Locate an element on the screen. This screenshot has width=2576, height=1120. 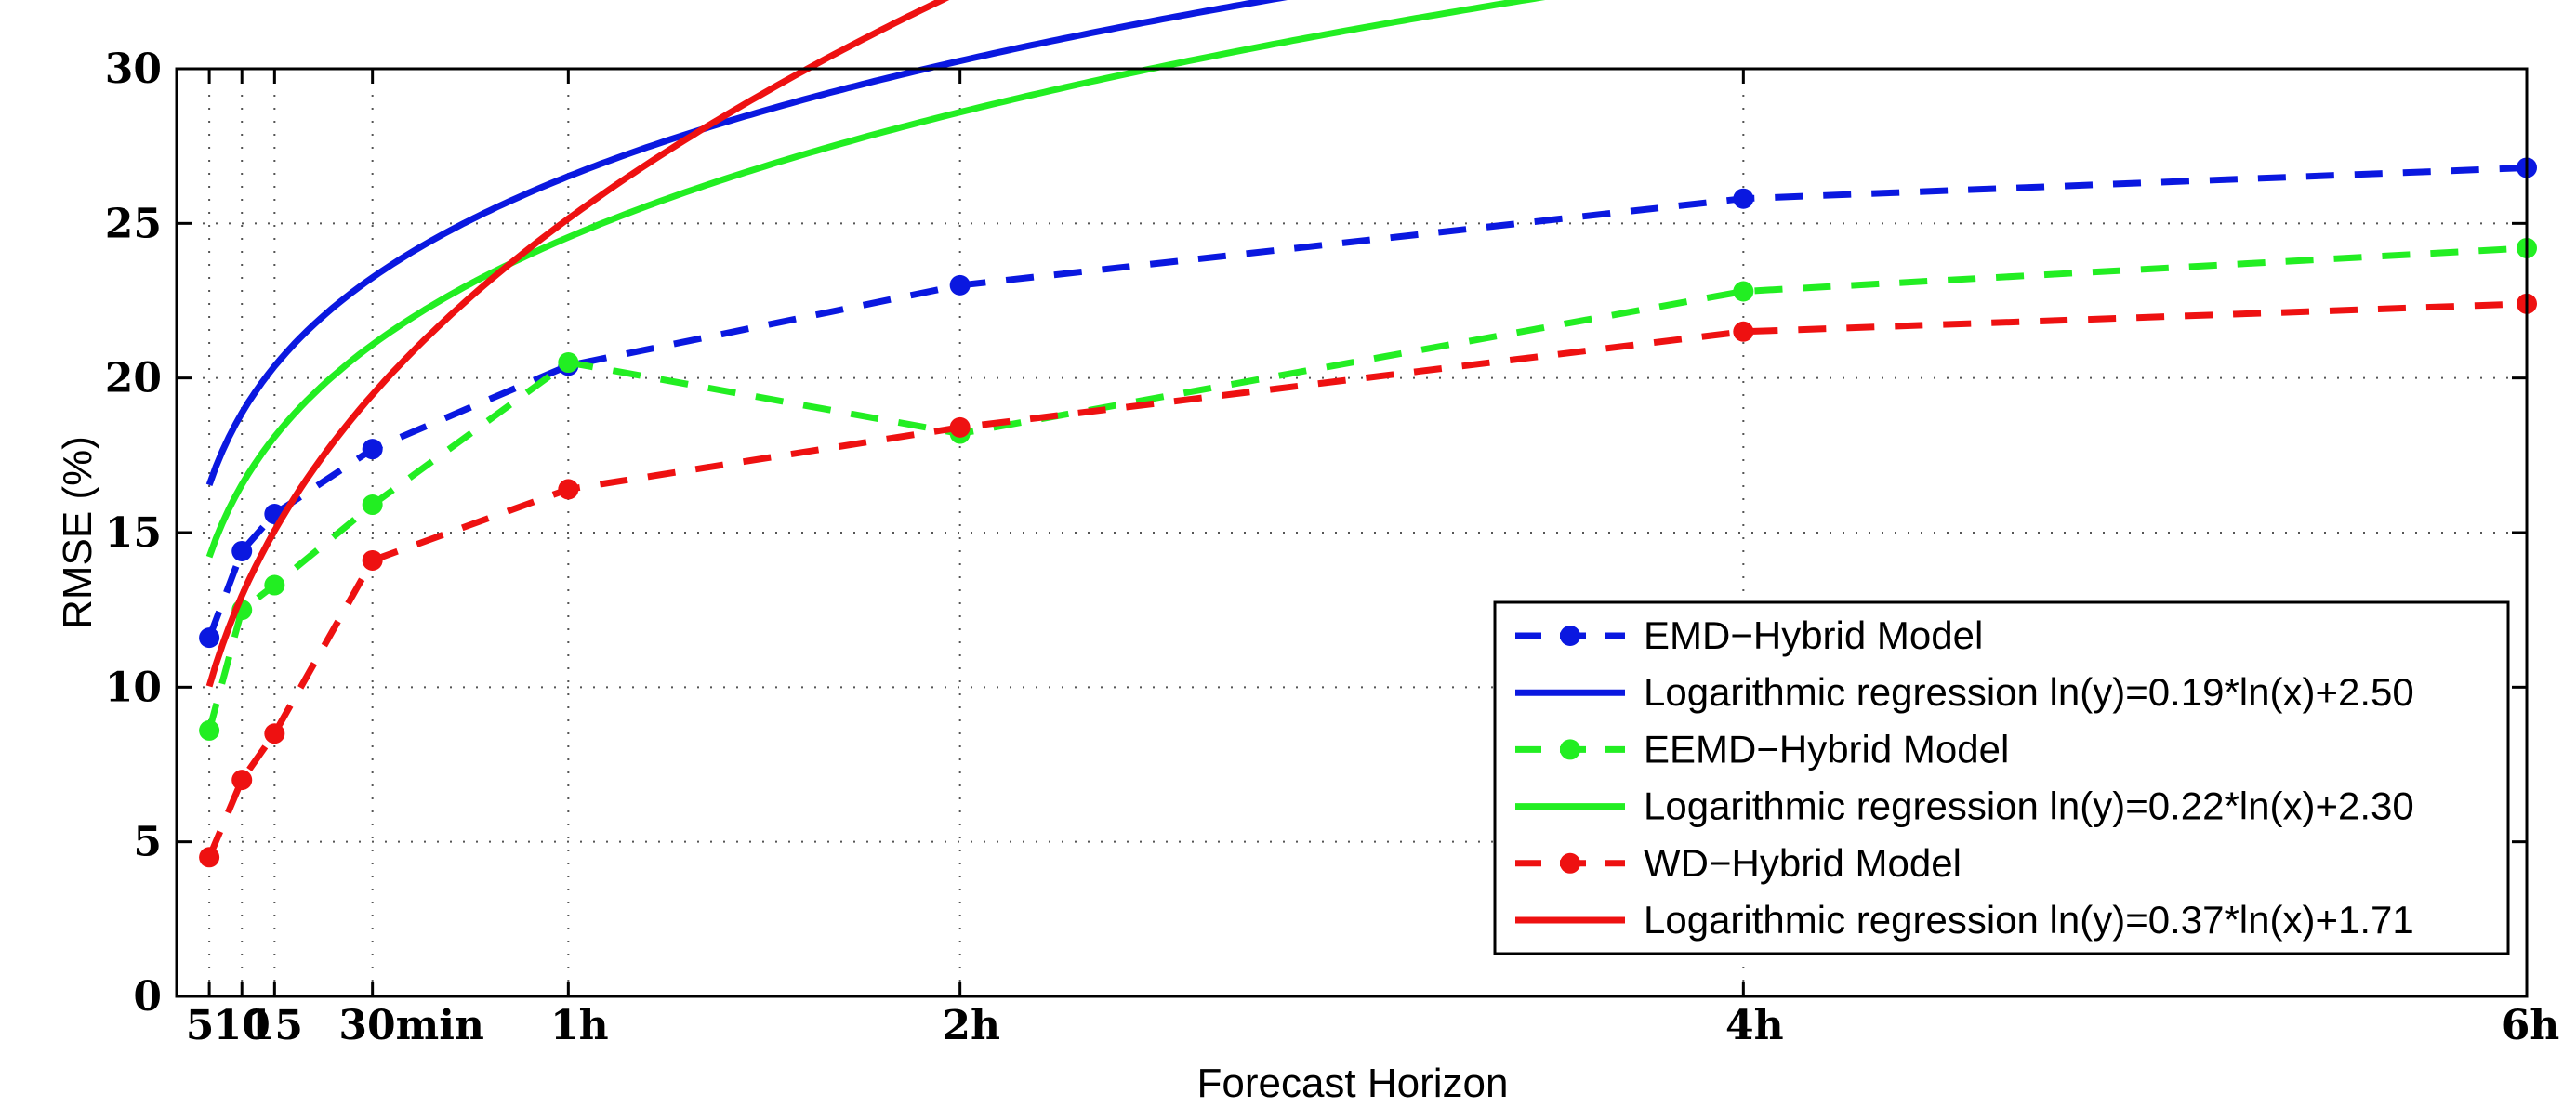
x-tick-label: 30min is located at coordinates (411, 1025).